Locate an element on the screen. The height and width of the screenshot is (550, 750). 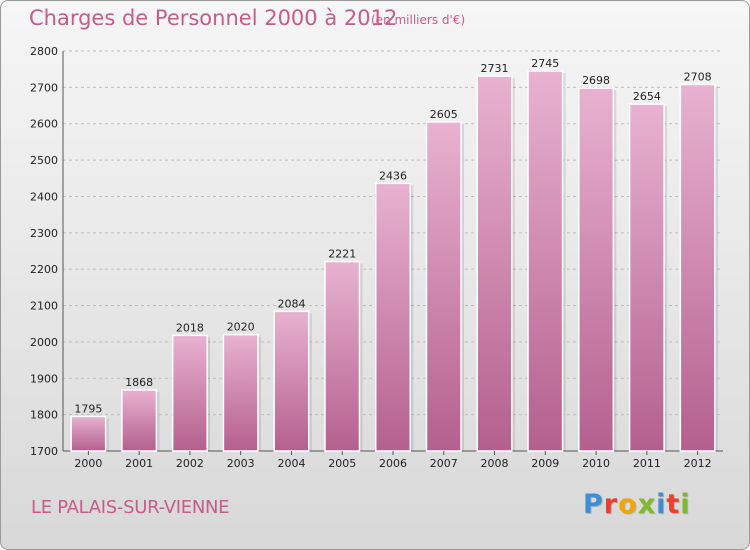
bar-value-label: 2731 is located at coordinates (495, 68).